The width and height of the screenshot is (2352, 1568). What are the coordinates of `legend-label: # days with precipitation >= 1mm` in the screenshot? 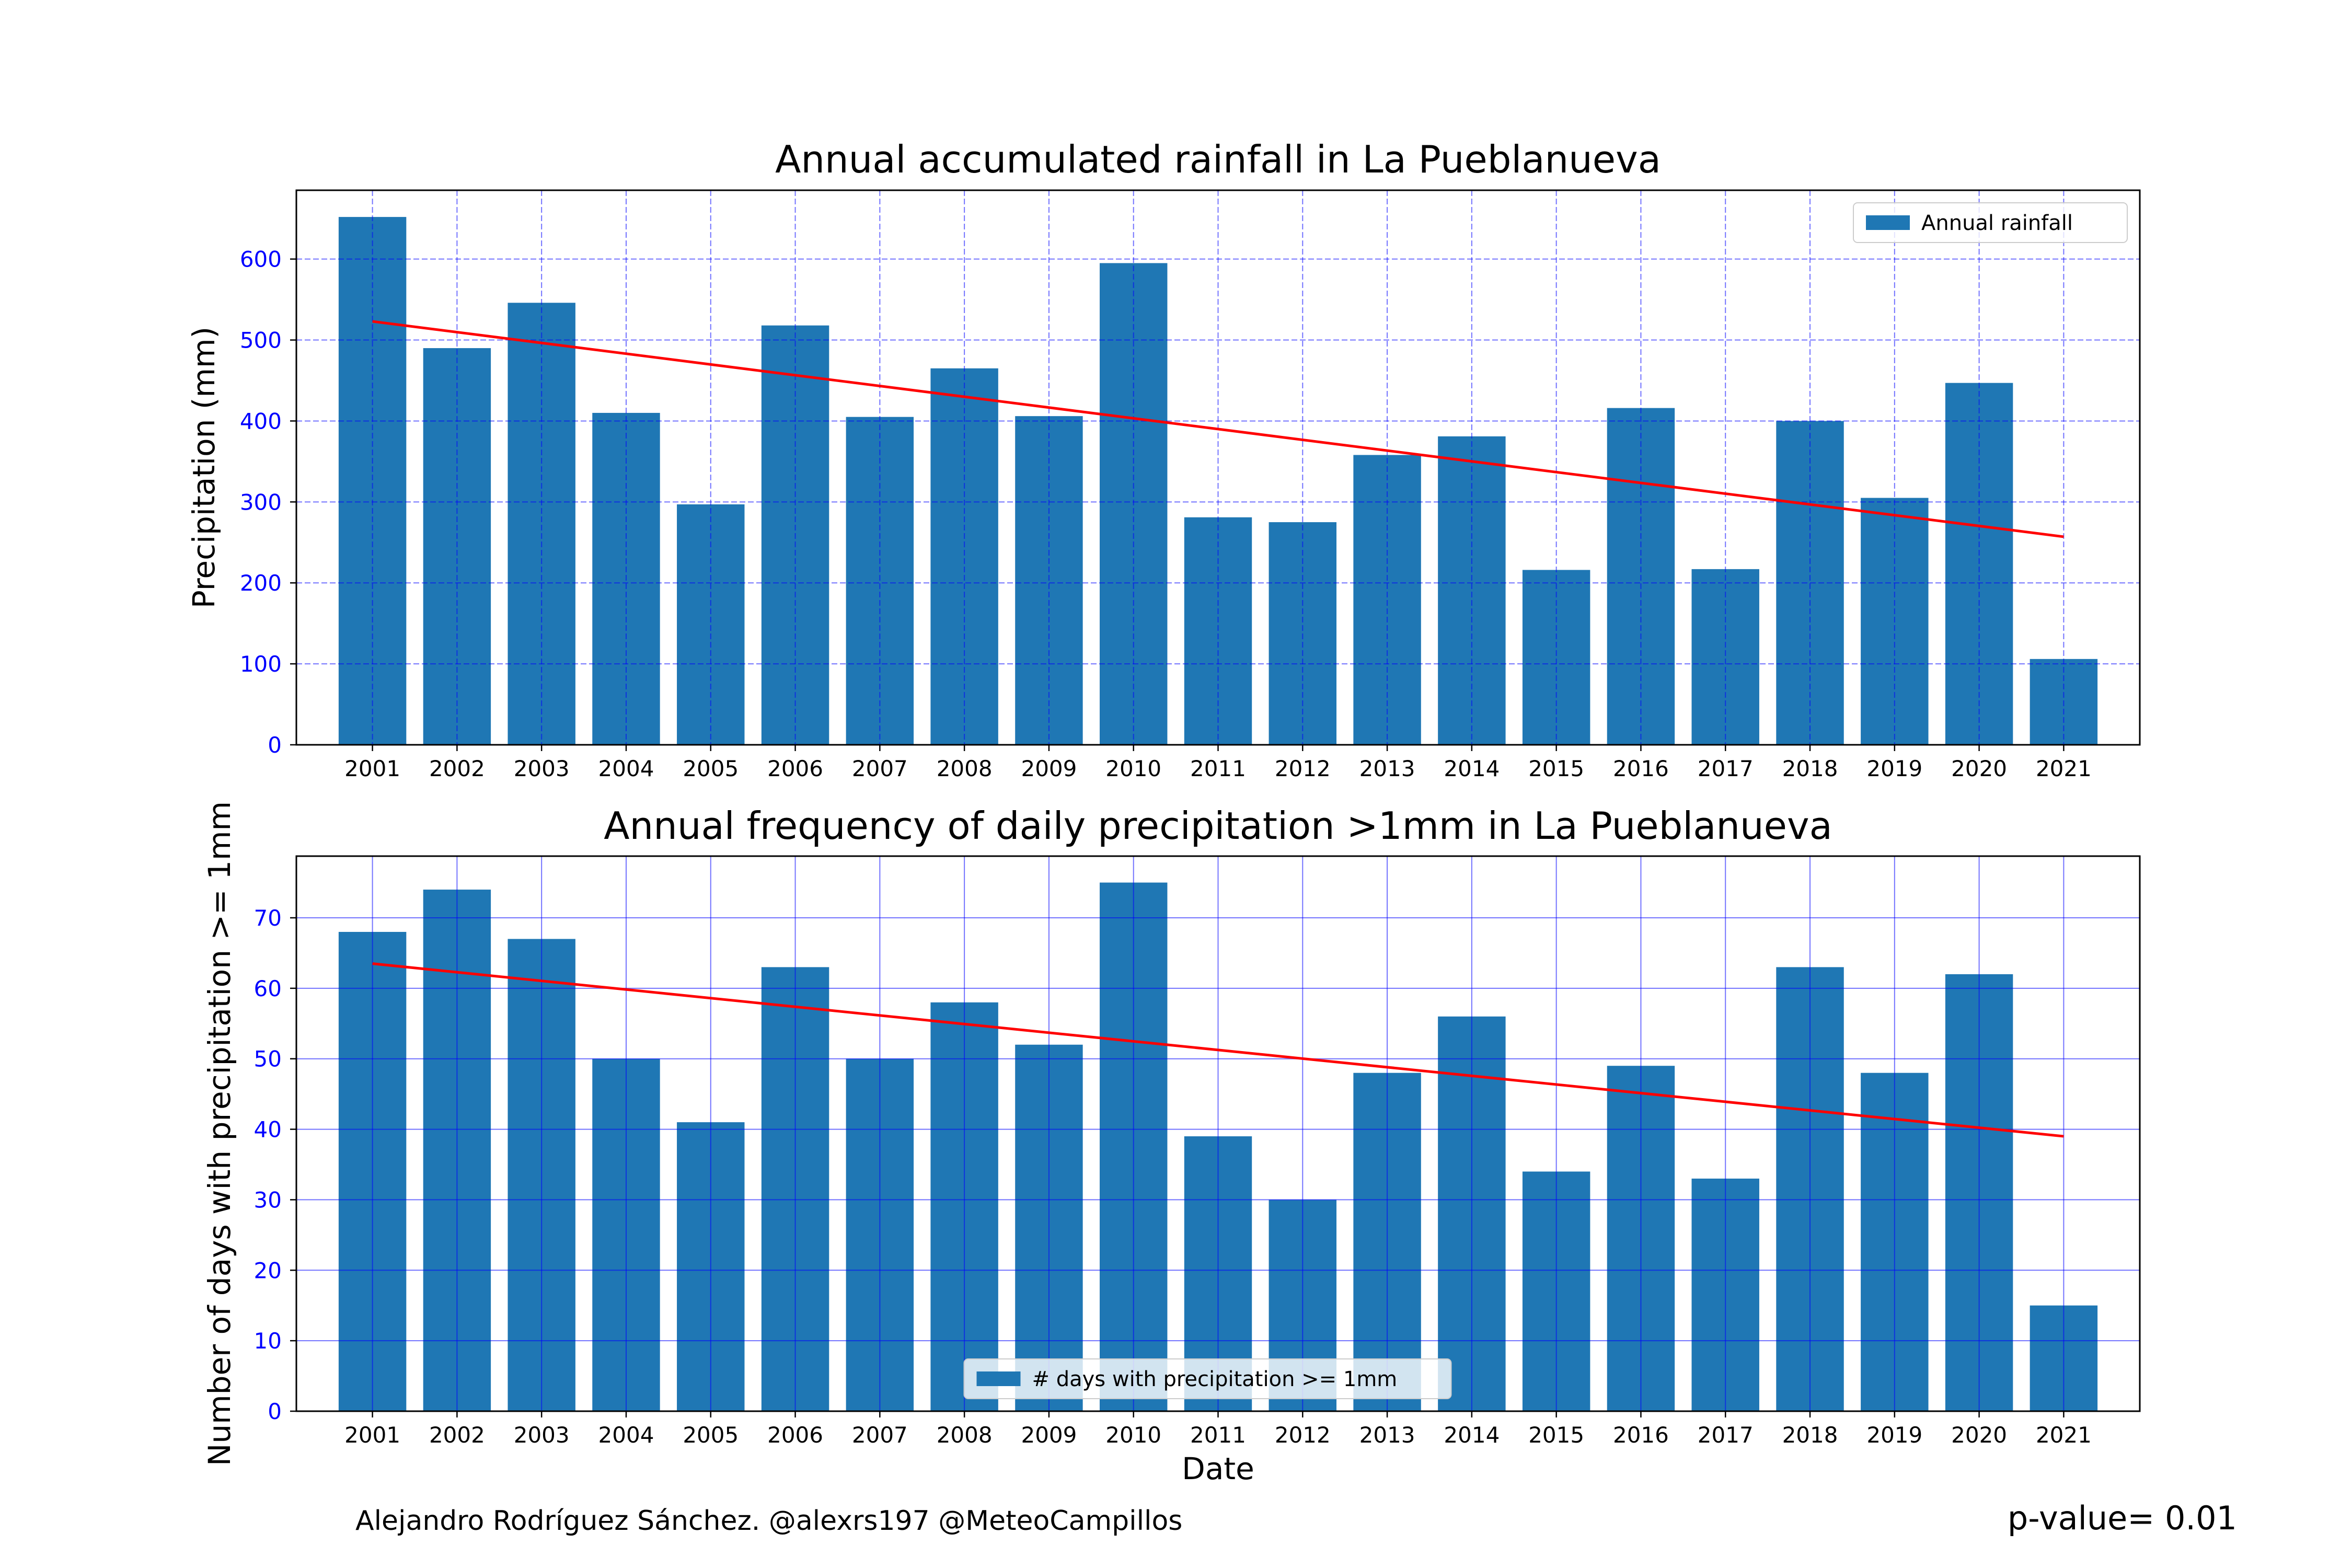 It's located at (1215, 1379).